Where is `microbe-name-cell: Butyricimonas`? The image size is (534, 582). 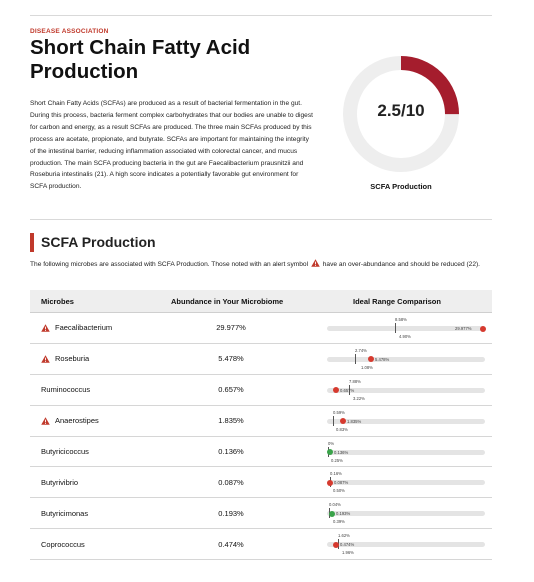
microbe-name-cell: Butyricimonas is located at coordinates (64, 513).